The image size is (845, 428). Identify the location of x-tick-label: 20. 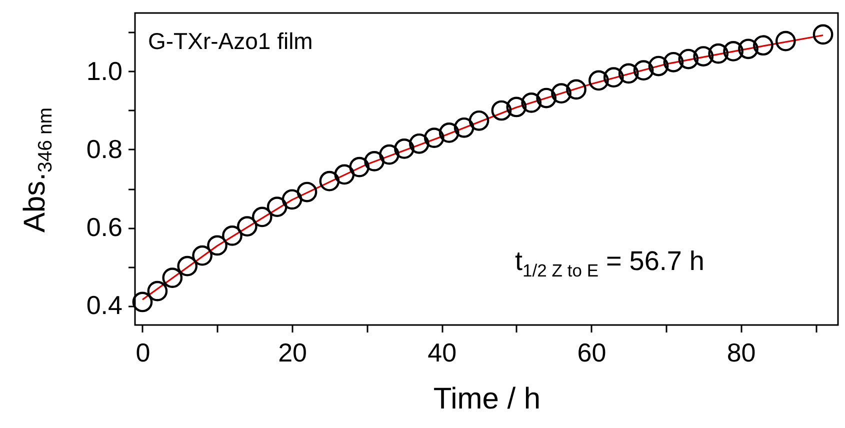
(293, 353).